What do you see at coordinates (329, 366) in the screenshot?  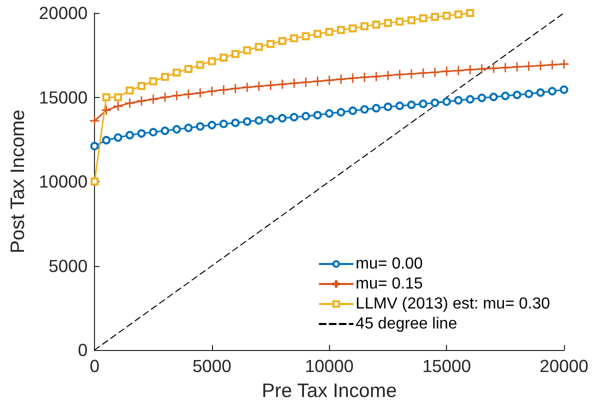 I see `x-tick-label: 10000` at bounding box center [329, 366].